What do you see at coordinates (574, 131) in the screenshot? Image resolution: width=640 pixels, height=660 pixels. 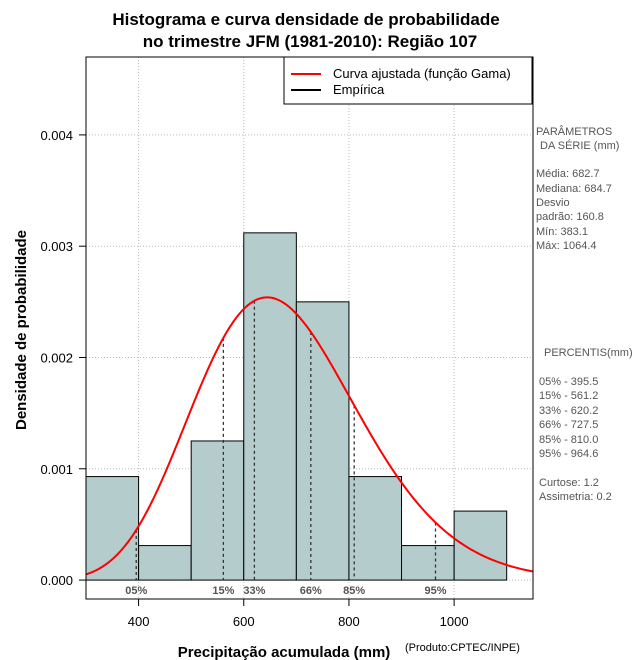 I see `stats-heading-1: PARÂMETROS` at bounding box center [574, 131].